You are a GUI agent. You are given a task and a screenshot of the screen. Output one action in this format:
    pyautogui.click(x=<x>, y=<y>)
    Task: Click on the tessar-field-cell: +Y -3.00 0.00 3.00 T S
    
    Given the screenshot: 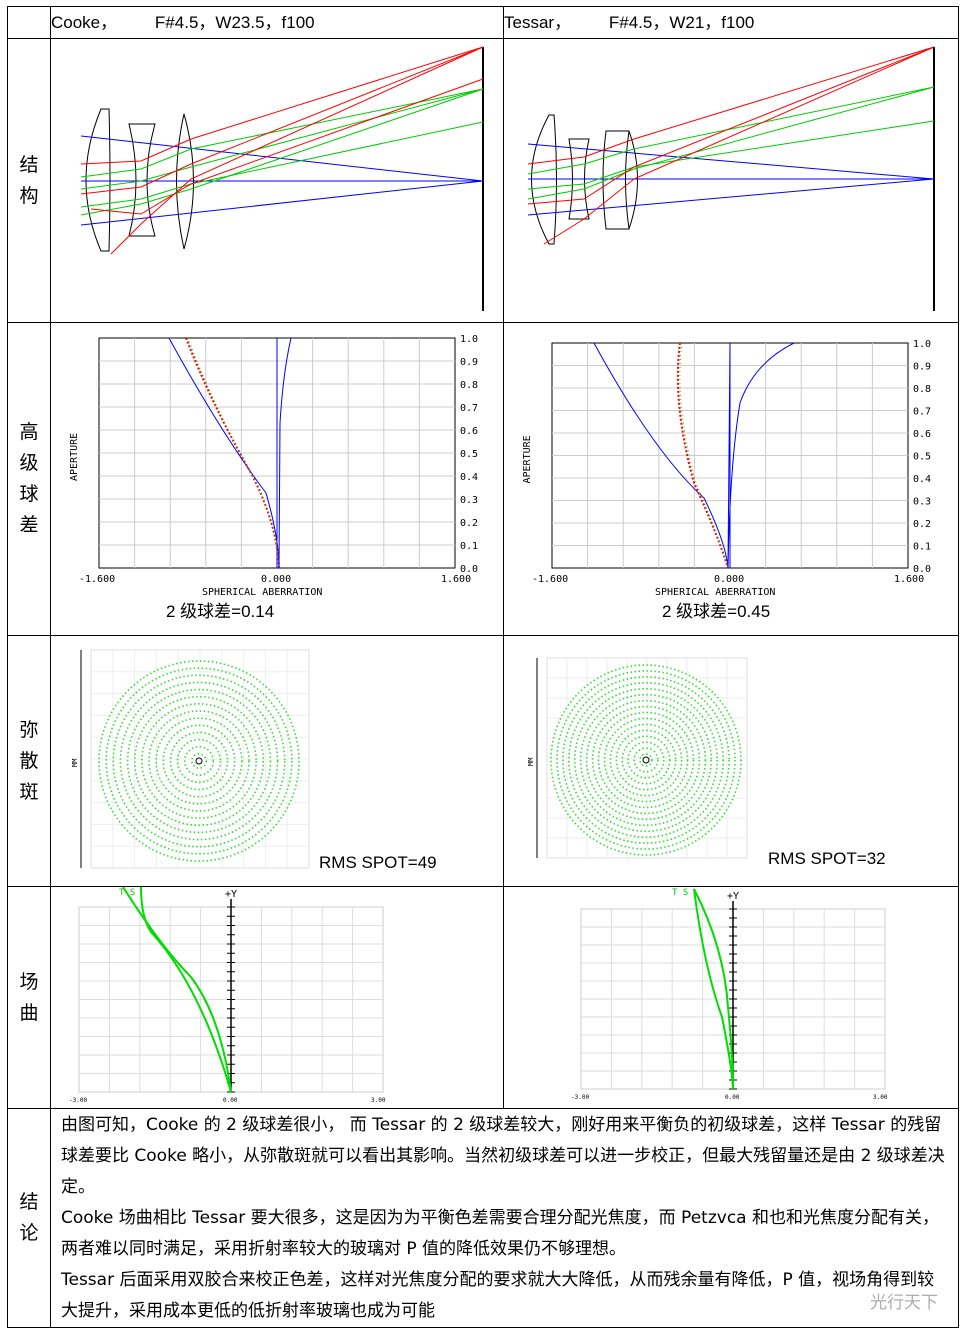 What is the action you would take?
    pyautogui.click(x=731, y=997)
    